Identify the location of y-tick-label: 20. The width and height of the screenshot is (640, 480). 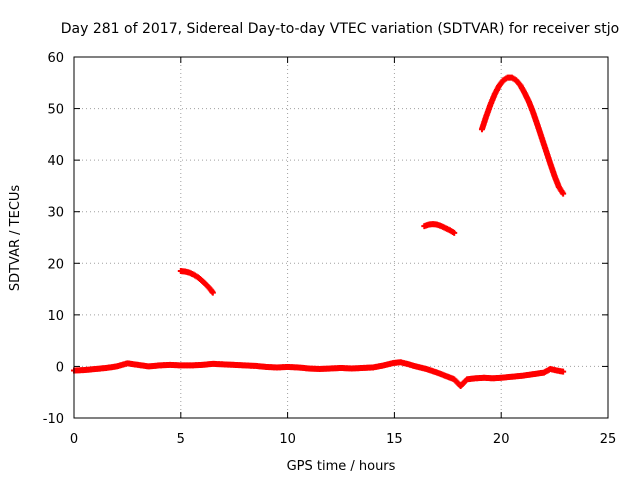
(55, 264).